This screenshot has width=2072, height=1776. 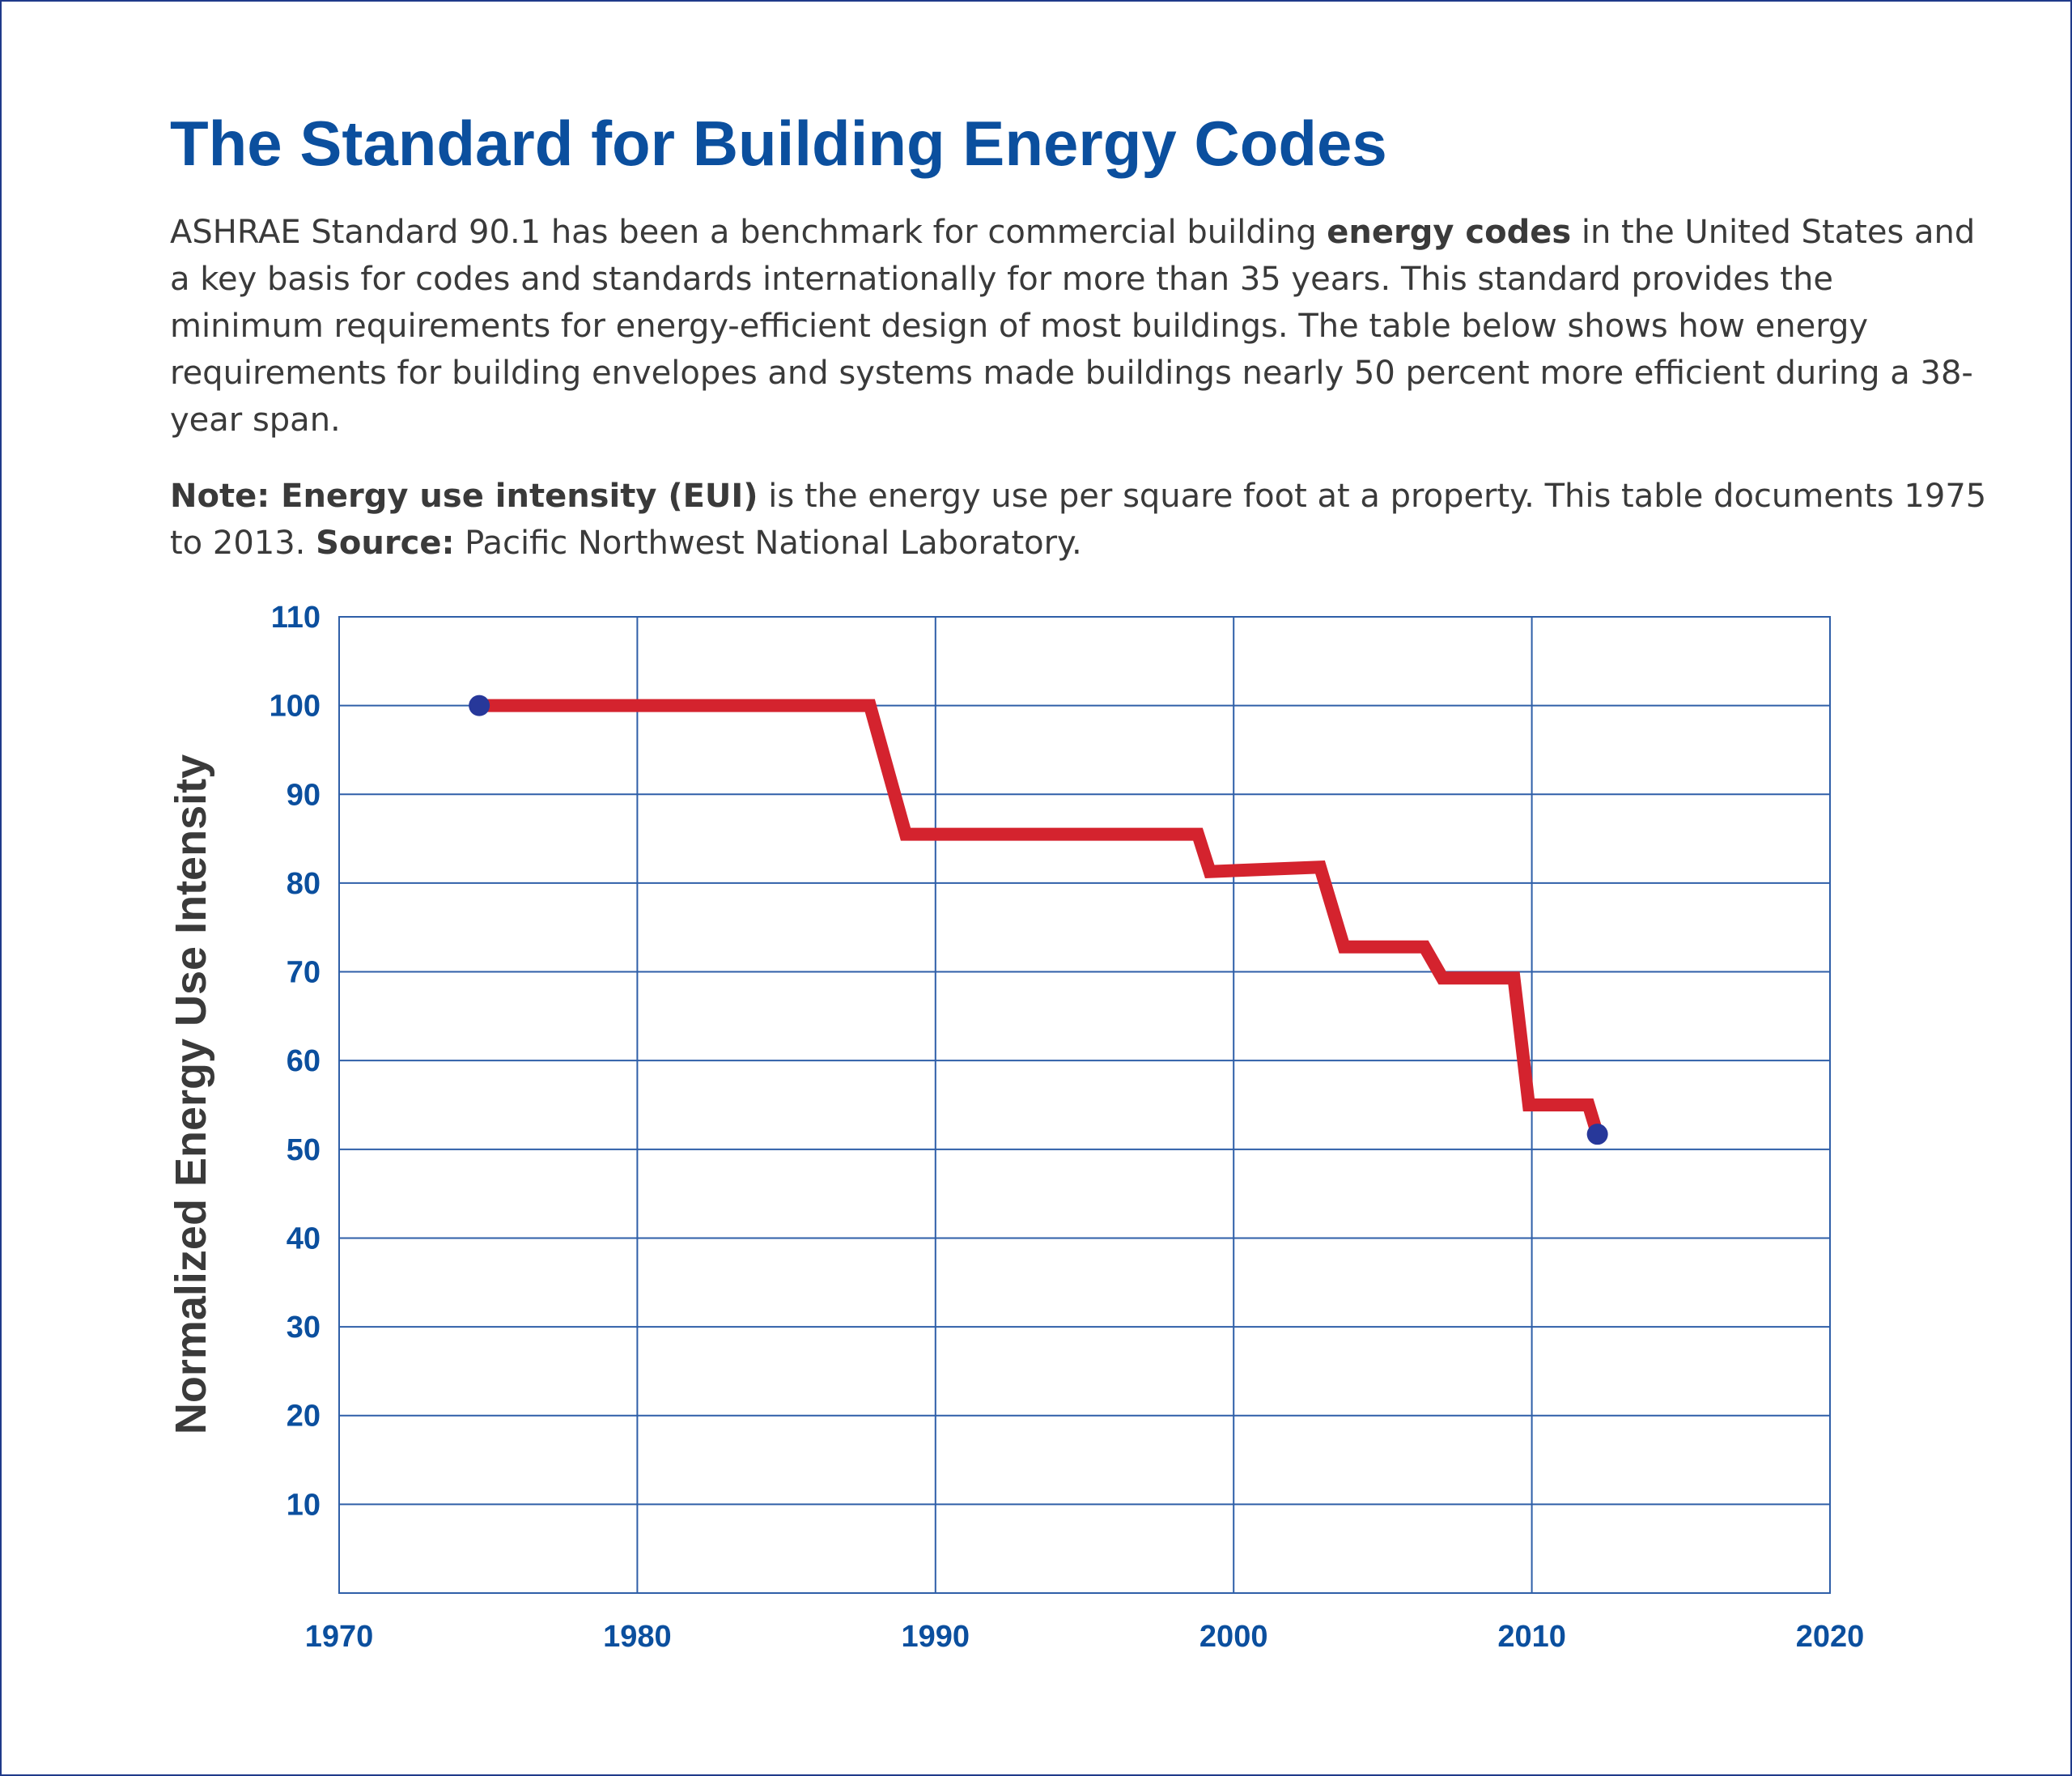 I want to click on y-tick-label: 50, so click(x=304, y=1150).